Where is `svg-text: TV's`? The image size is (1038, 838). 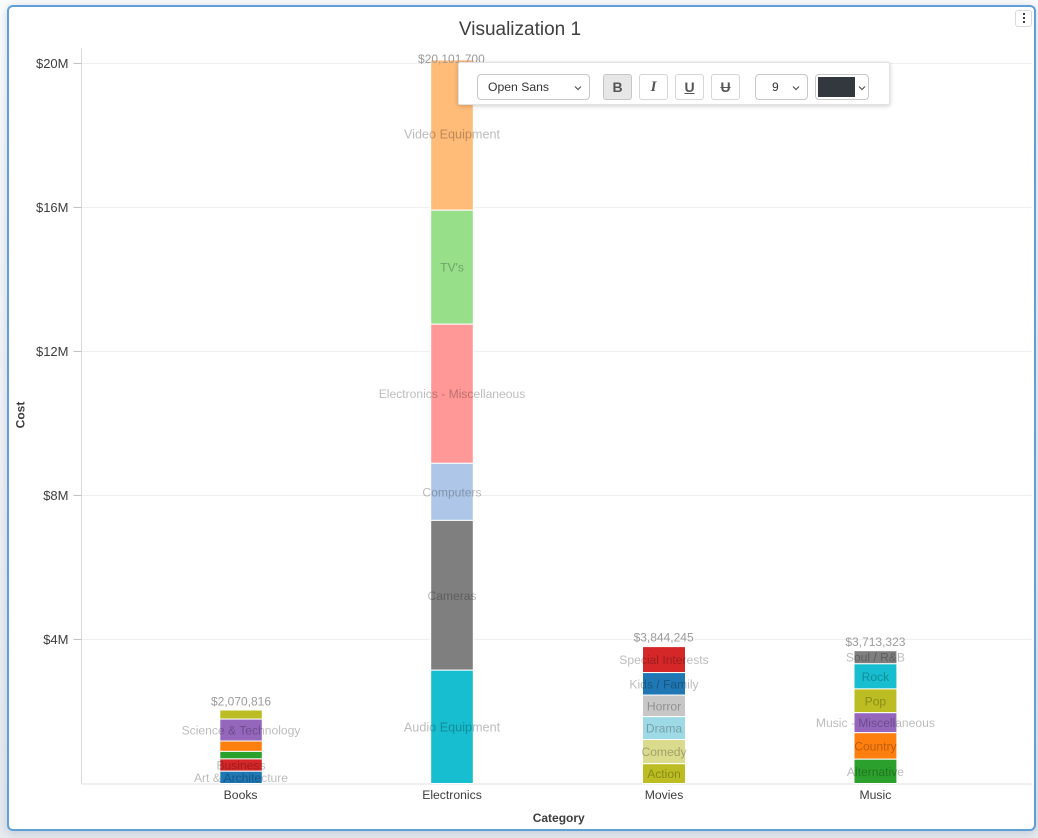
svg-text: TV's is located at coordinates (452, 268).